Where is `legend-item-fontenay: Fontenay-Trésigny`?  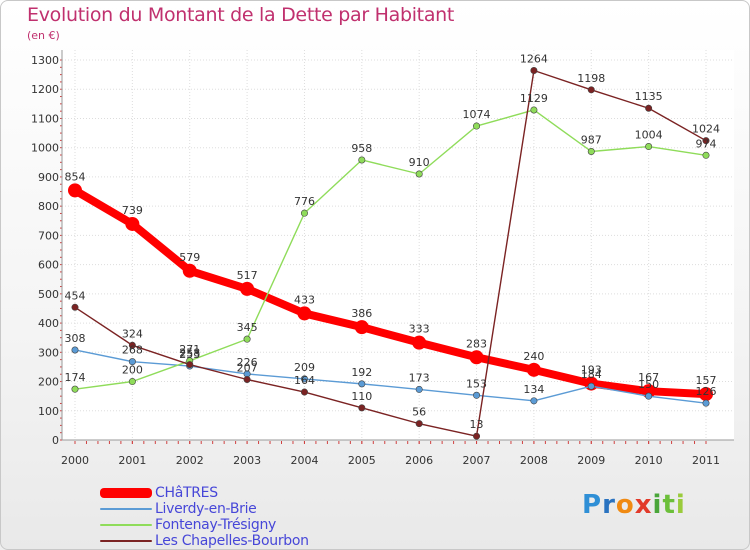
legend-item-fontenay: Fontenay-Trésigny is located at coordinates (204, 525).